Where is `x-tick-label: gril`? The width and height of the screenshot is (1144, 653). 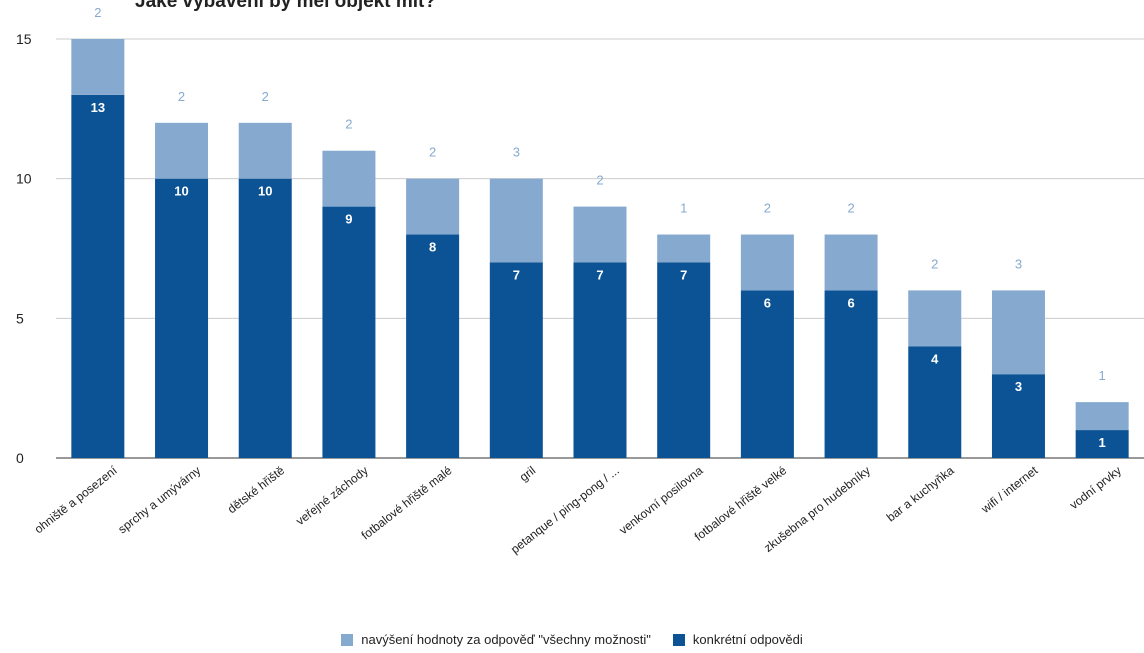
x-tick-label: gril is located at coordinates (527, 473).